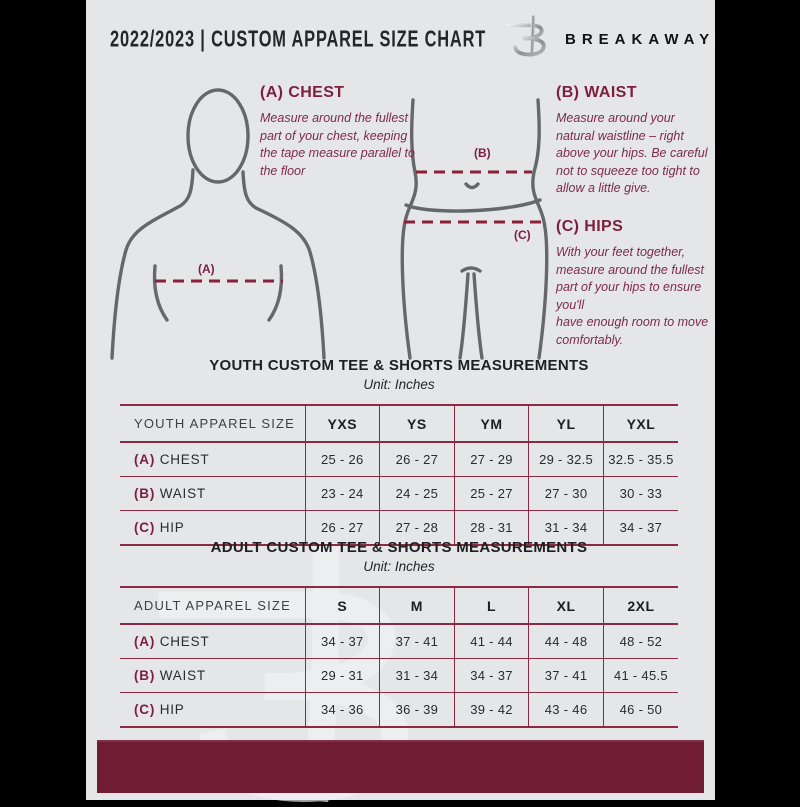 Image resolution: width=800 pixels, height=807 pixels. What do you see at coordinates (342, 675) in the screenshot?
I see `size-range-cell: 29 - 31` at bounding box center [342, 675].